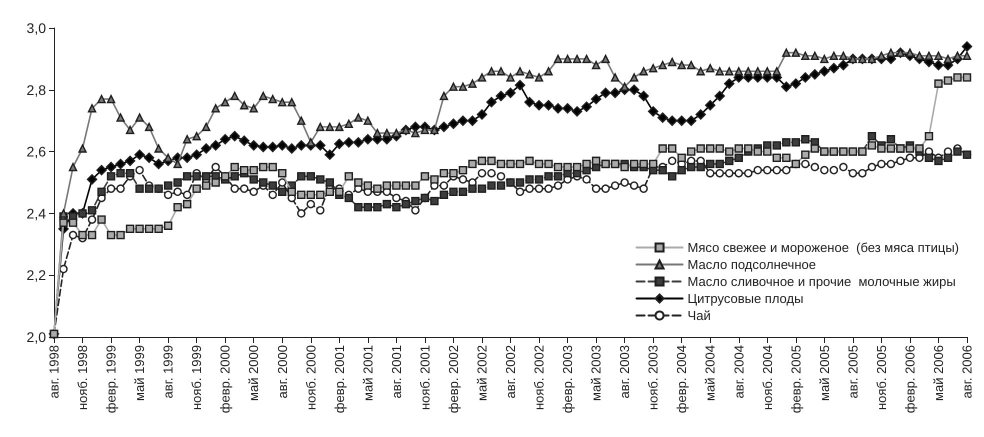 This screenshot has height=437, width=984. I want to click on legend-label: Масло сливочное и прочие молочные жиры, so click(822, 281).